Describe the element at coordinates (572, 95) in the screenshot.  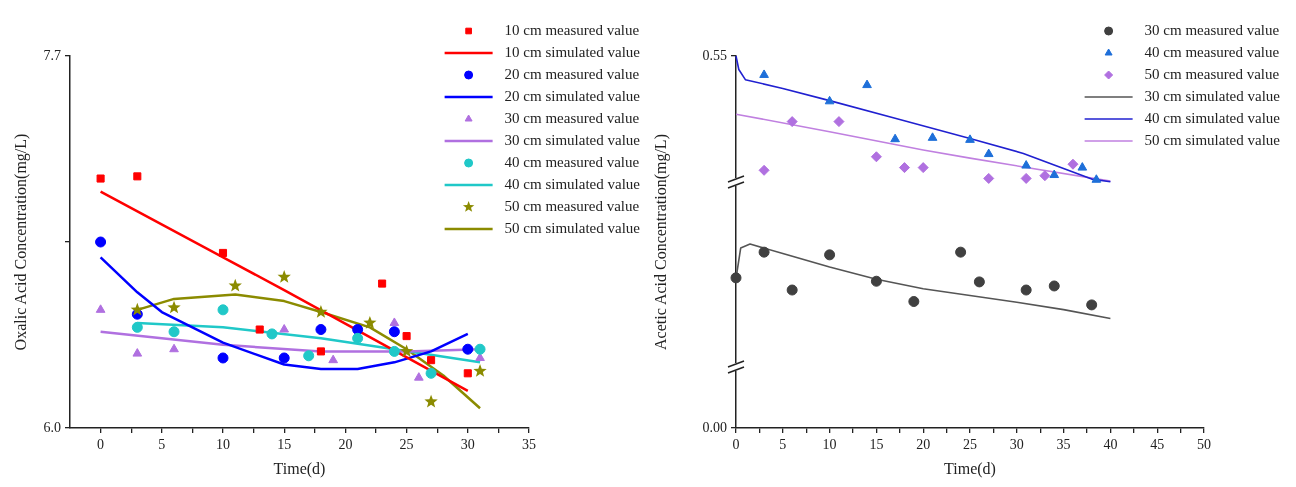
I see `legend-label: 20 cm simulated value` at that location.